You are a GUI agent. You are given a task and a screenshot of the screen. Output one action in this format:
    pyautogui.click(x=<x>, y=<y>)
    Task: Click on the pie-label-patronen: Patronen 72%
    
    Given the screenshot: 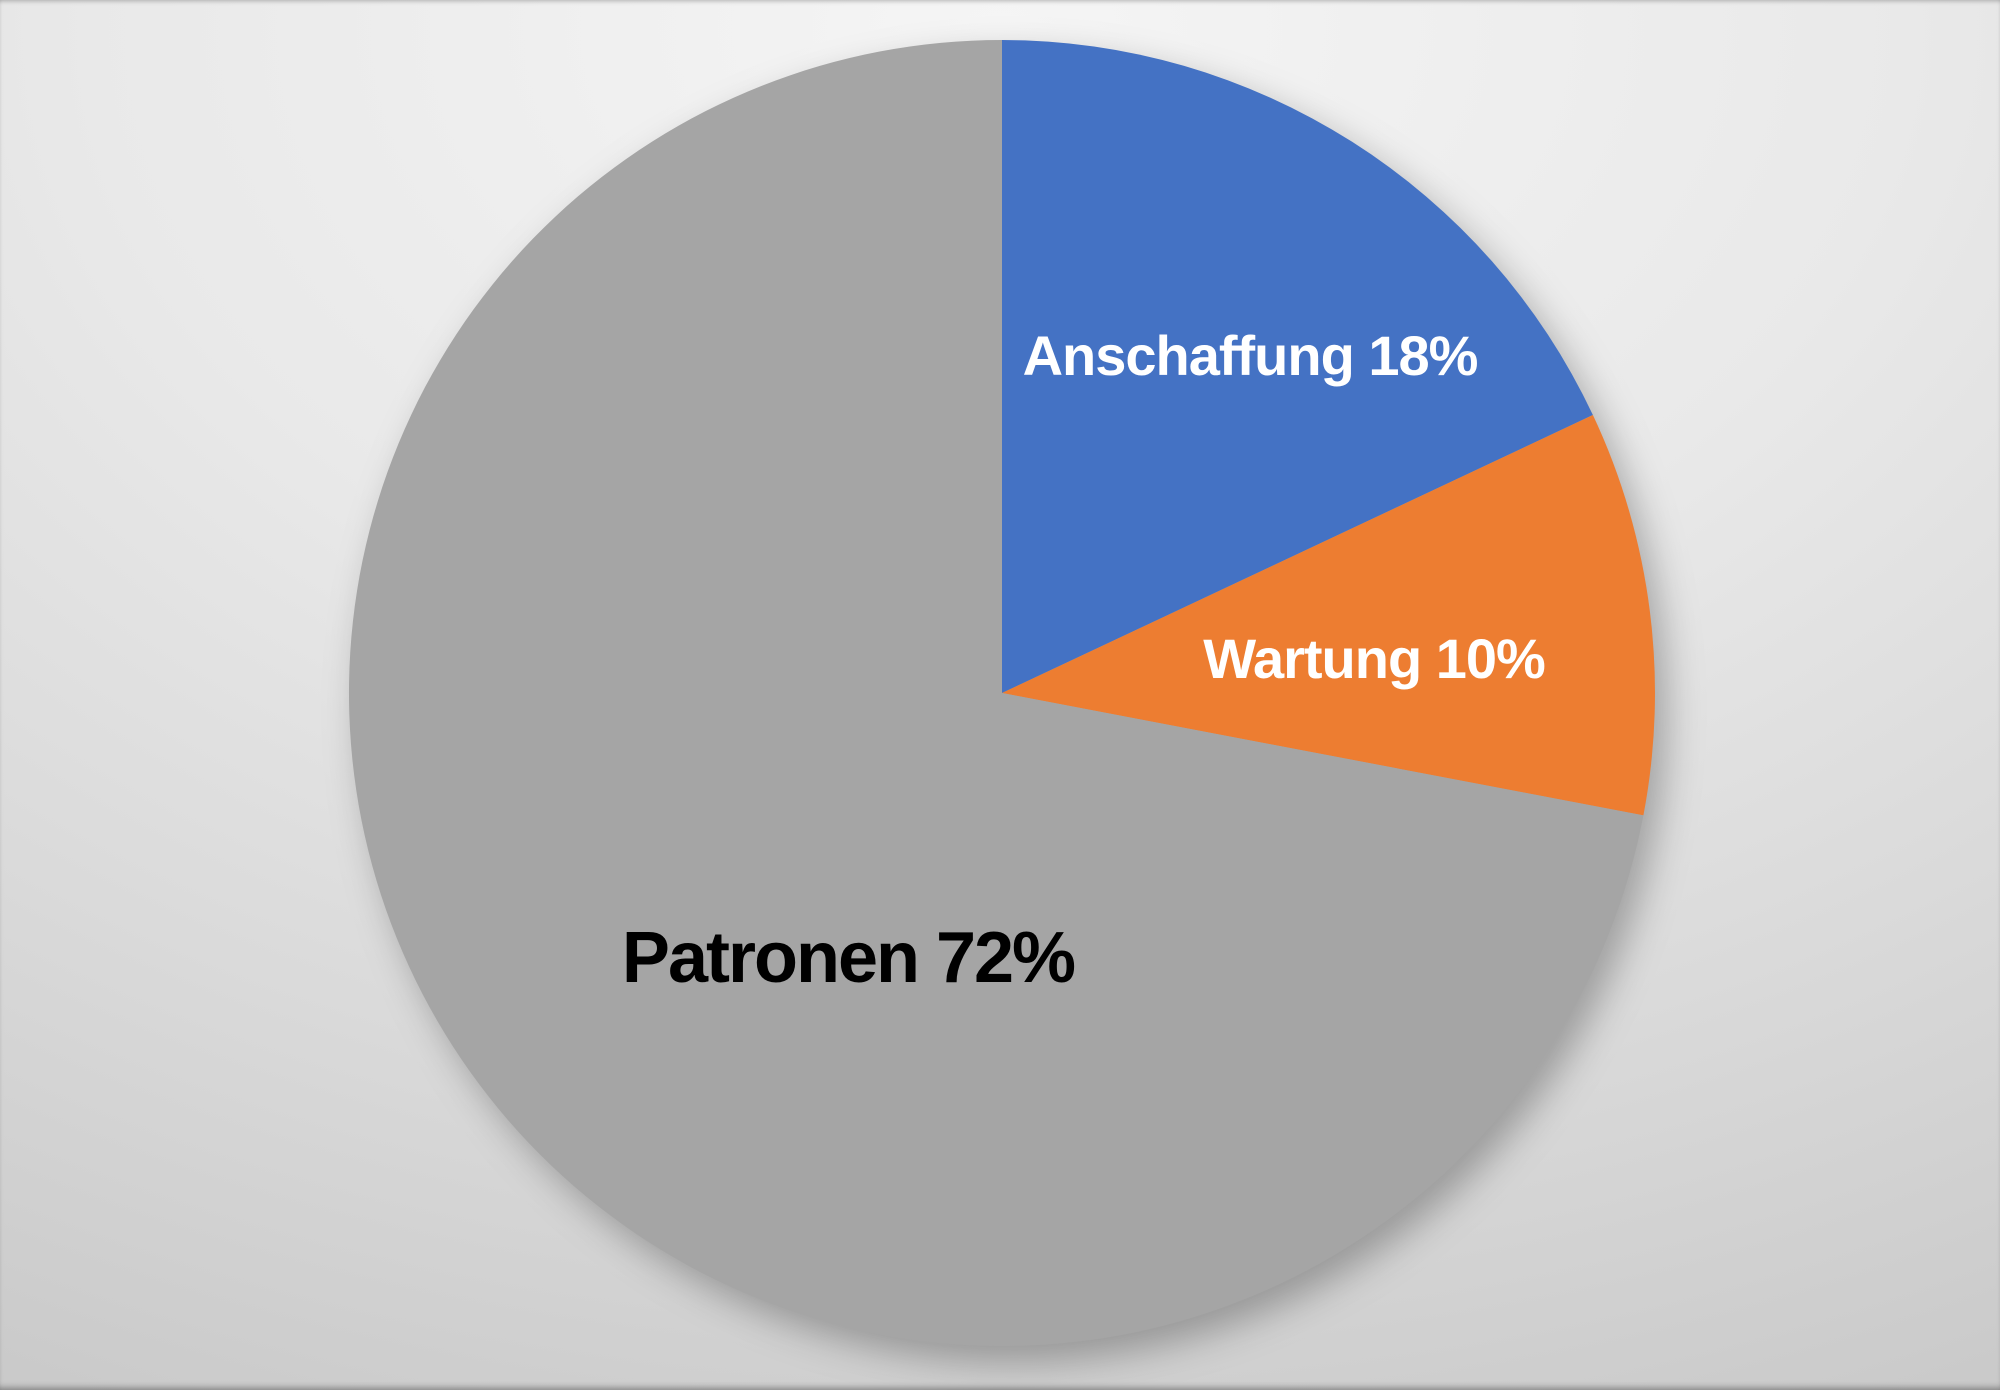 What is the action you would take?
    pyautogui.click(x=848, y=957)
    